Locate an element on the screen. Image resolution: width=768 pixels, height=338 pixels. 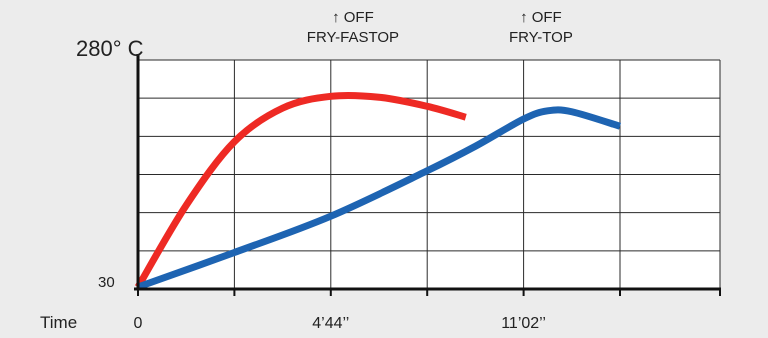
x-axis-title: Time is located at coordinates (58, 322).